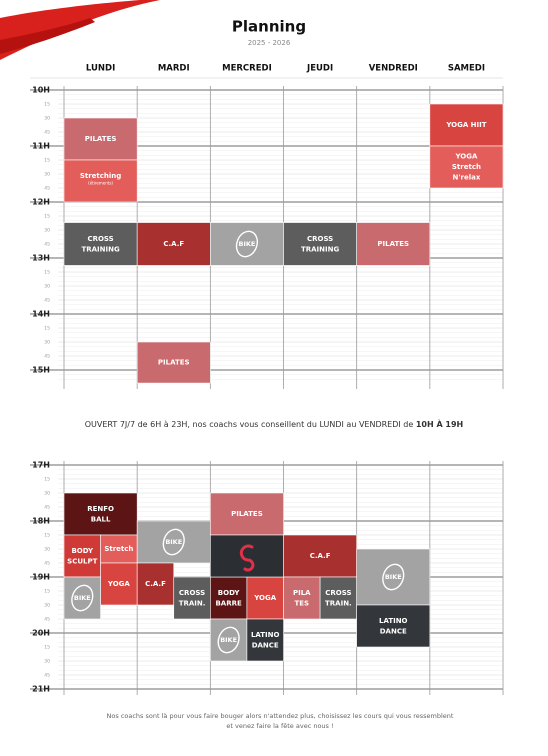 This screenshot has width=548, height=756. I want to click on notice-highlight: 10H À 19H, so click(439, 423).